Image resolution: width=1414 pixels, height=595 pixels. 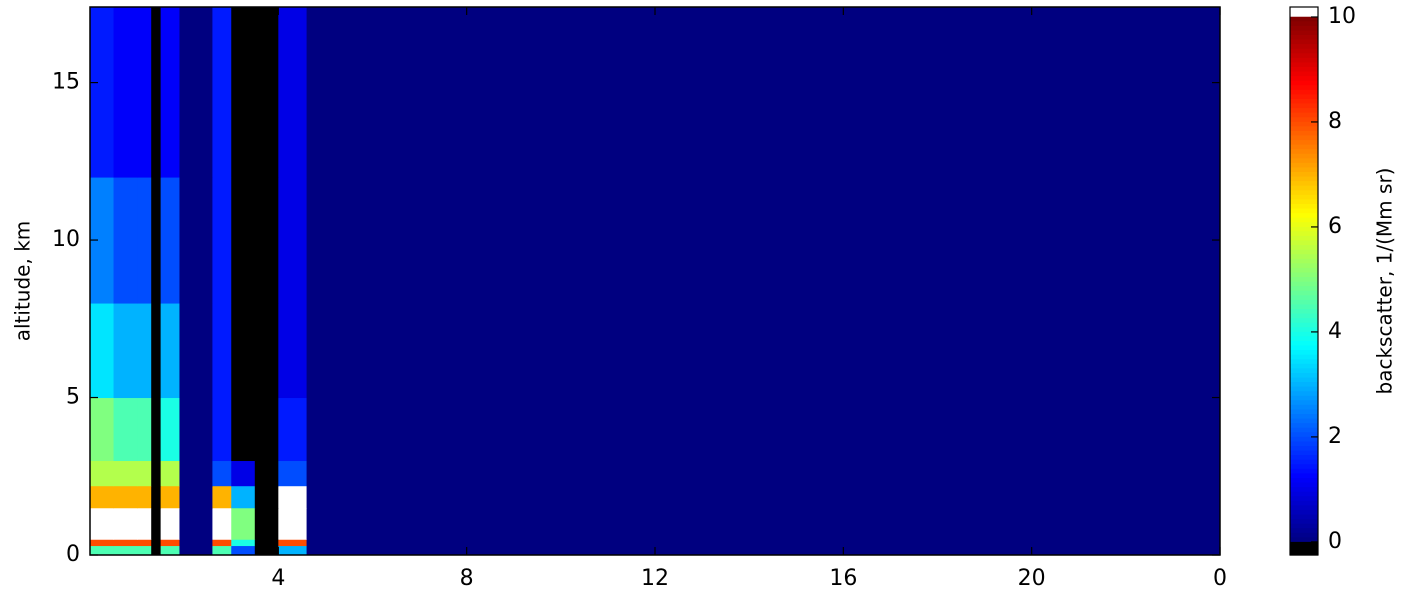 What do you see at coordinates (1335, 331) in the screenshot?
I see `colorbar-tick-label: 4` at bounding box center [1335, 331].